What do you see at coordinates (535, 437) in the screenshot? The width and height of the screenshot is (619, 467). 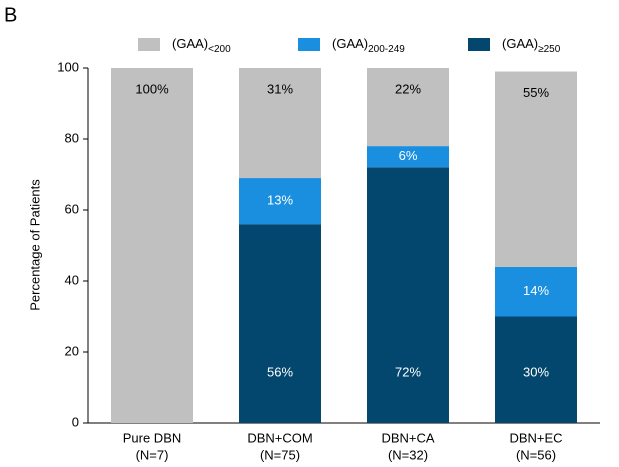 I see `x-tick-label: DBN+EC` at bounding box center [535, 437].